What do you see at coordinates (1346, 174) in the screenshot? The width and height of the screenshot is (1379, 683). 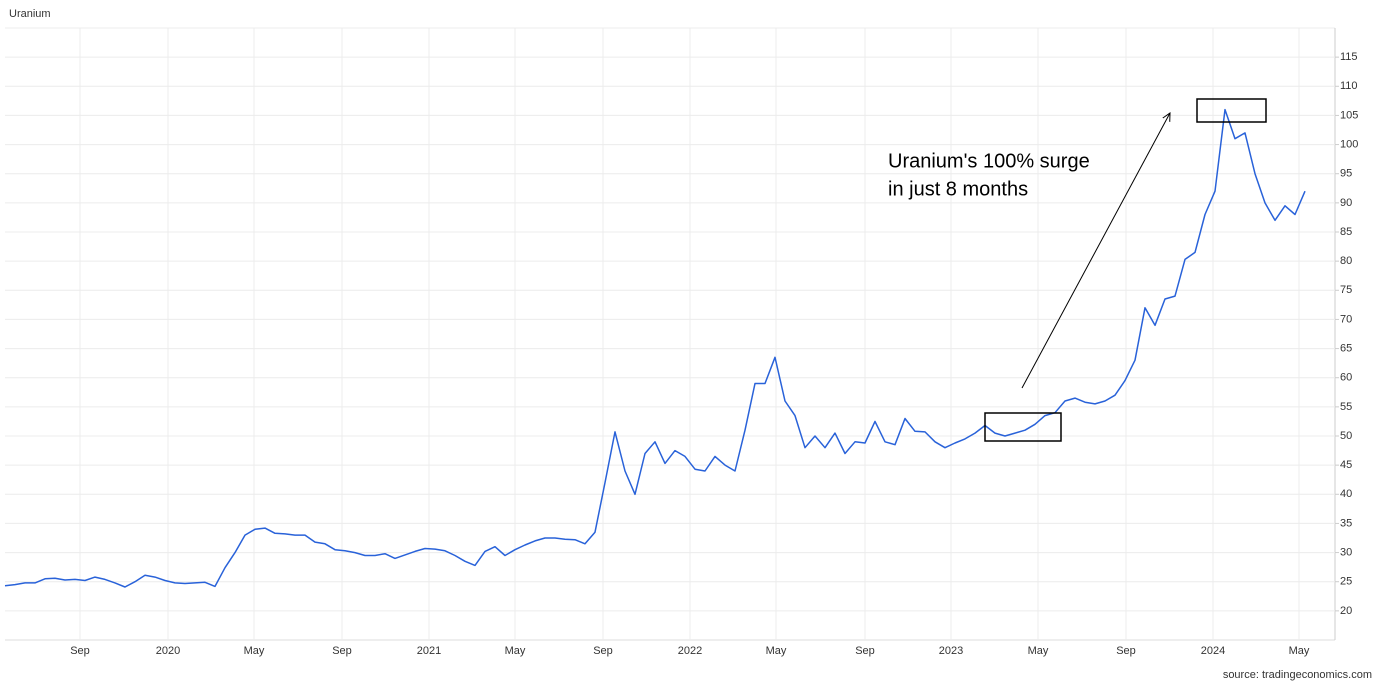 I see `y-tick-label: 95` at bounding box center [1346, 174].